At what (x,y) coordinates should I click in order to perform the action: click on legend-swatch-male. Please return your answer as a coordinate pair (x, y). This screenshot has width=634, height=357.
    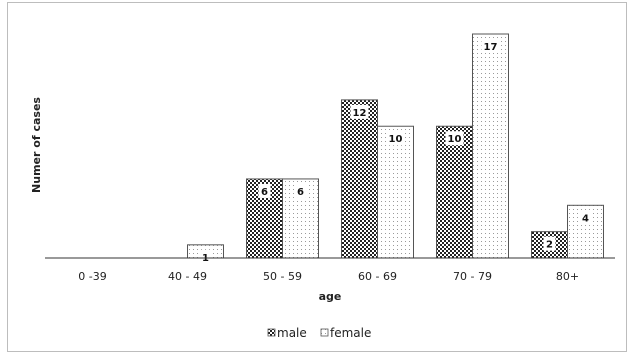
    Looking at the image, I should click on (271, 332).